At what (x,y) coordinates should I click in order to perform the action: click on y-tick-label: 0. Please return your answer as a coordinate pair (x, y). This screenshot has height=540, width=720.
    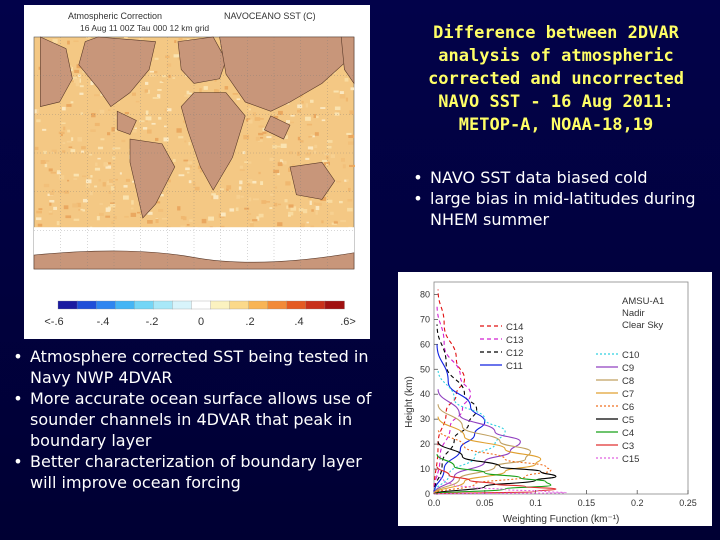
    Looking at the image, I should click on (427, 494).